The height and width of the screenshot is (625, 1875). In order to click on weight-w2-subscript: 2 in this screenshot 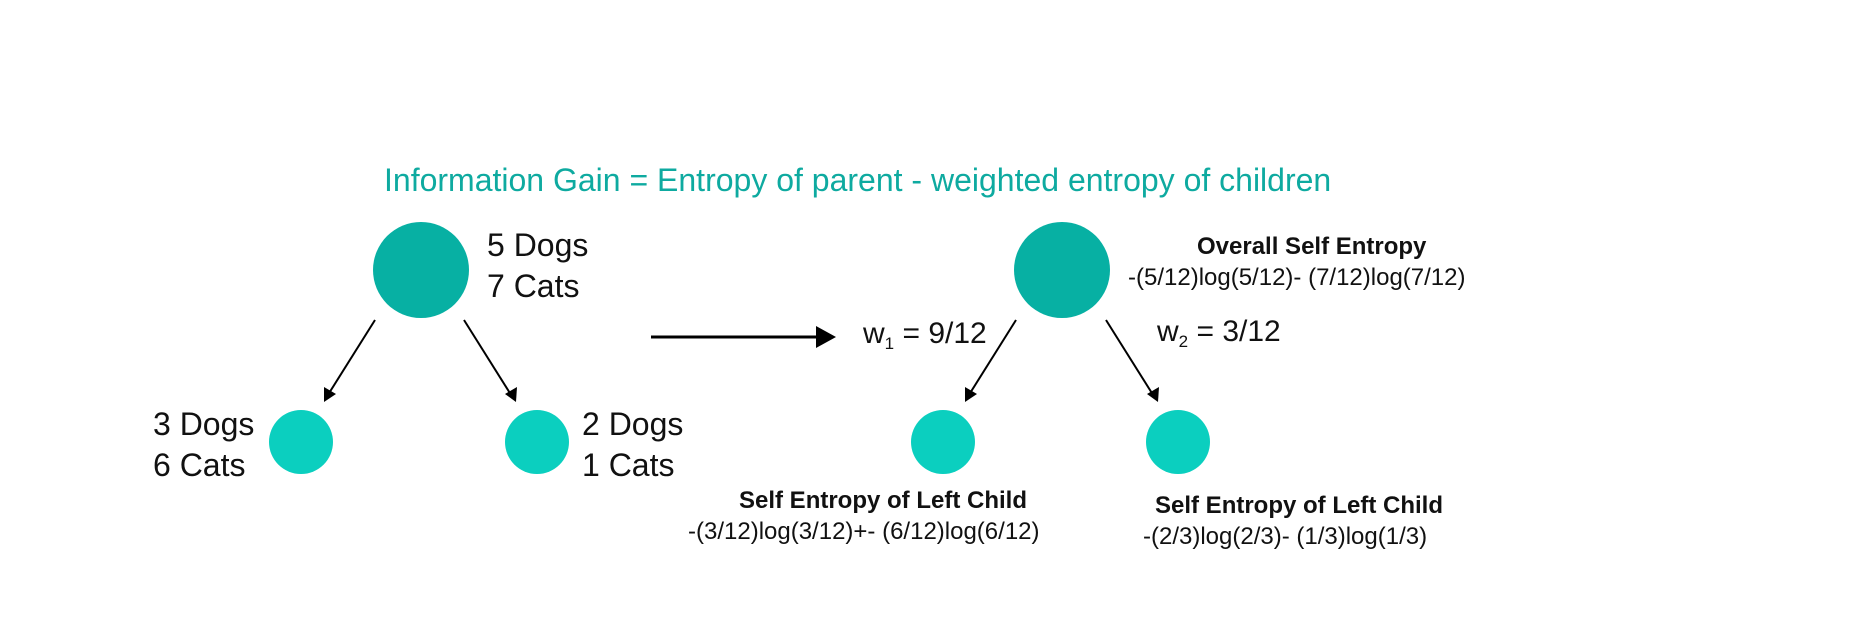, I will do `click(1183, 341)`.